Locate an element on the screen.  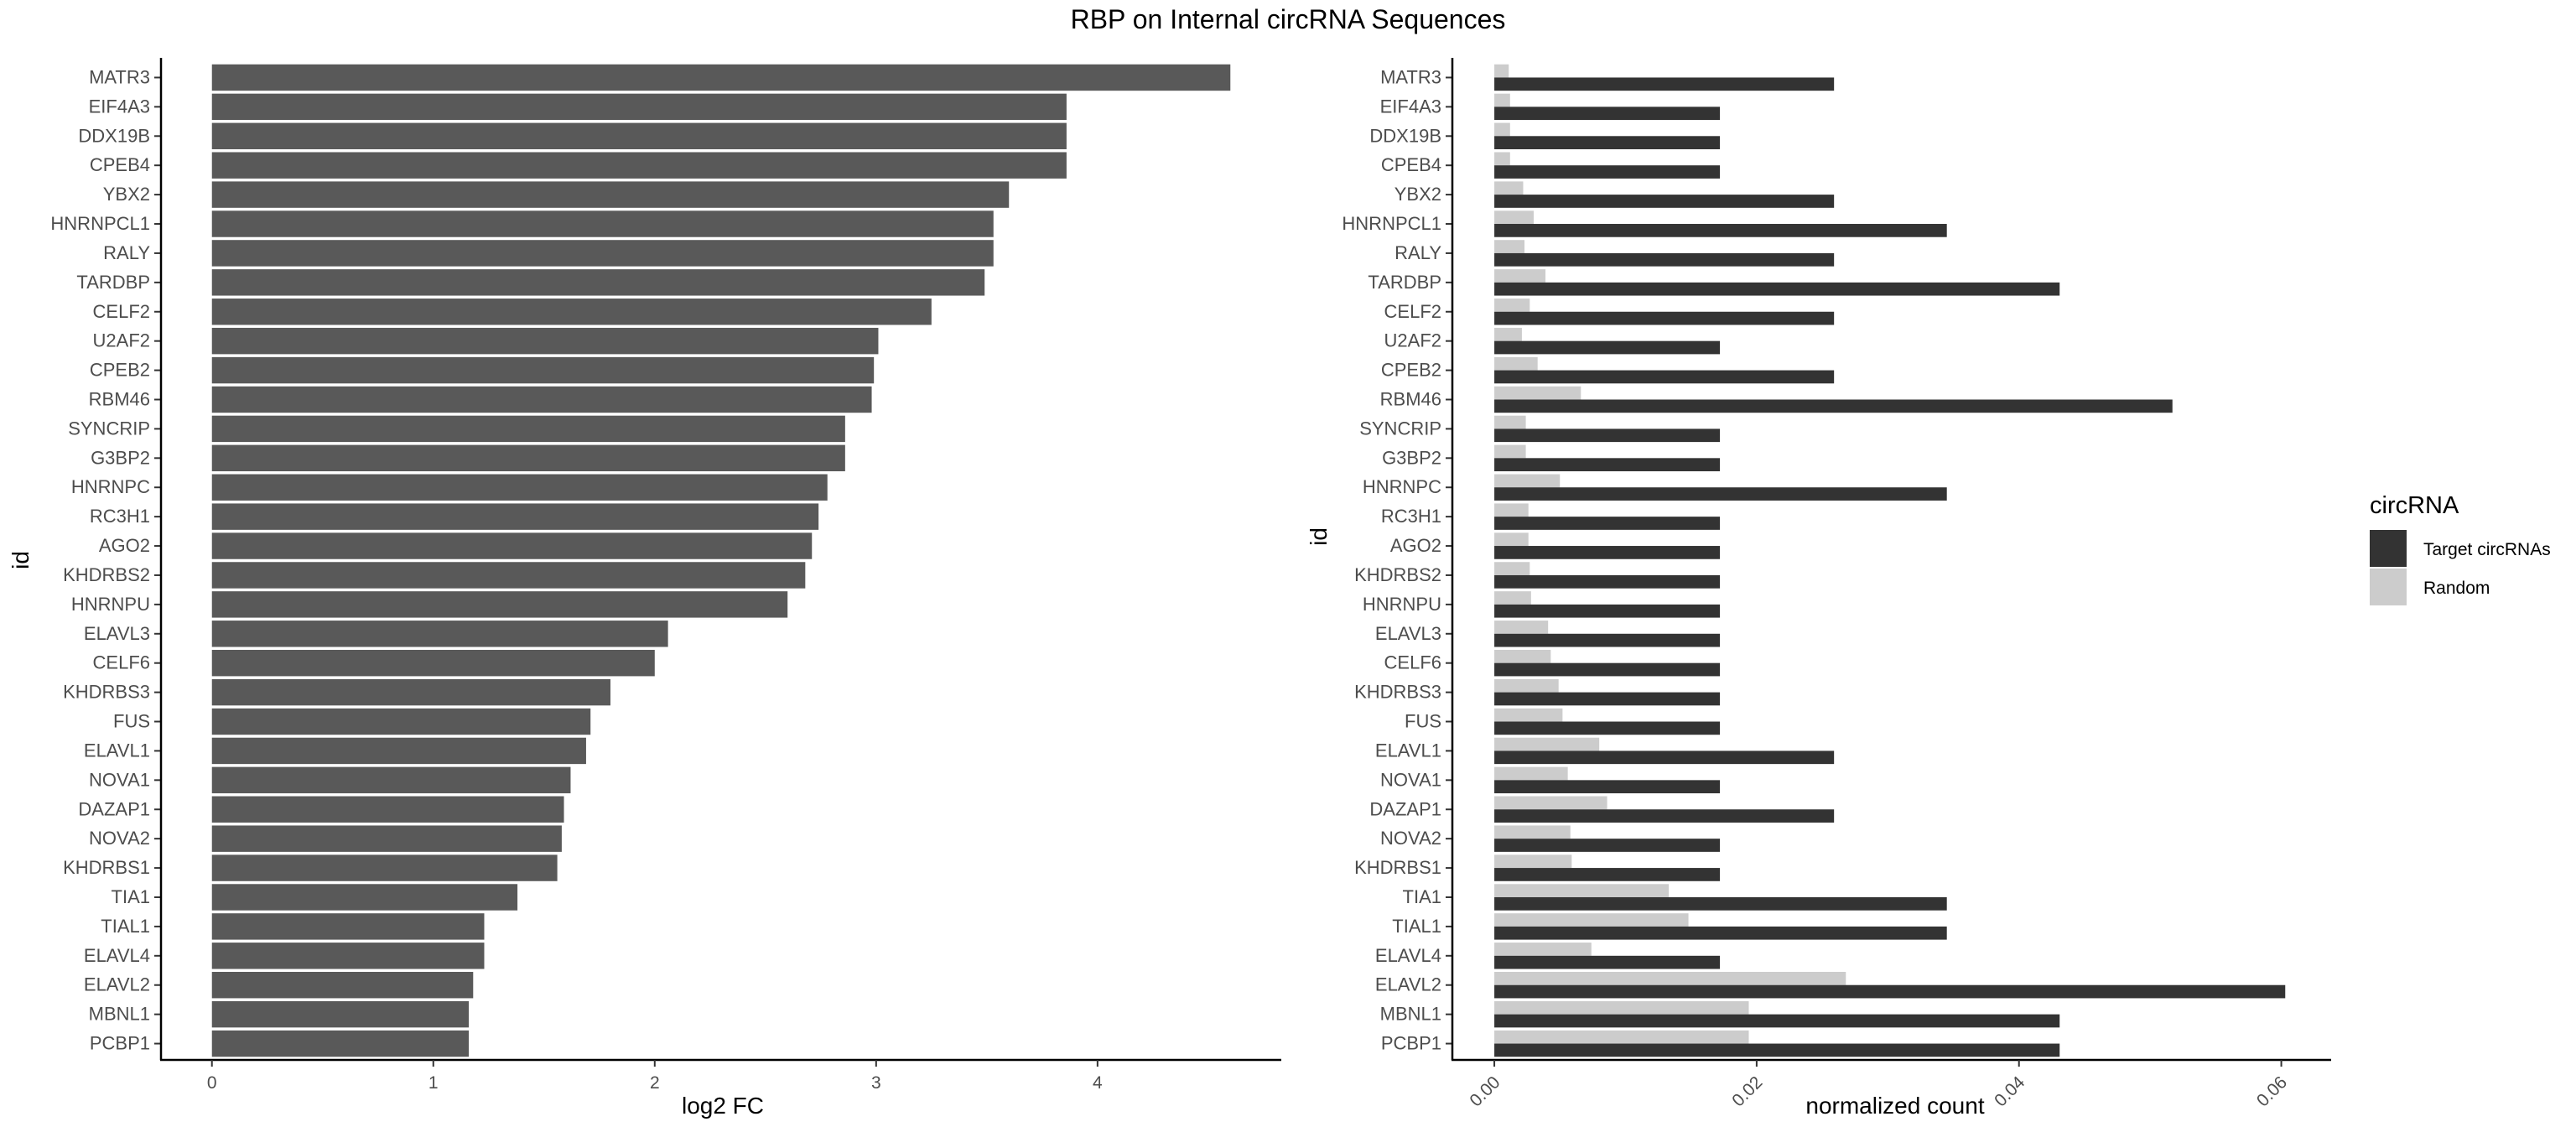
x-tick-label: 1 is located at coordinates (433, 1083).